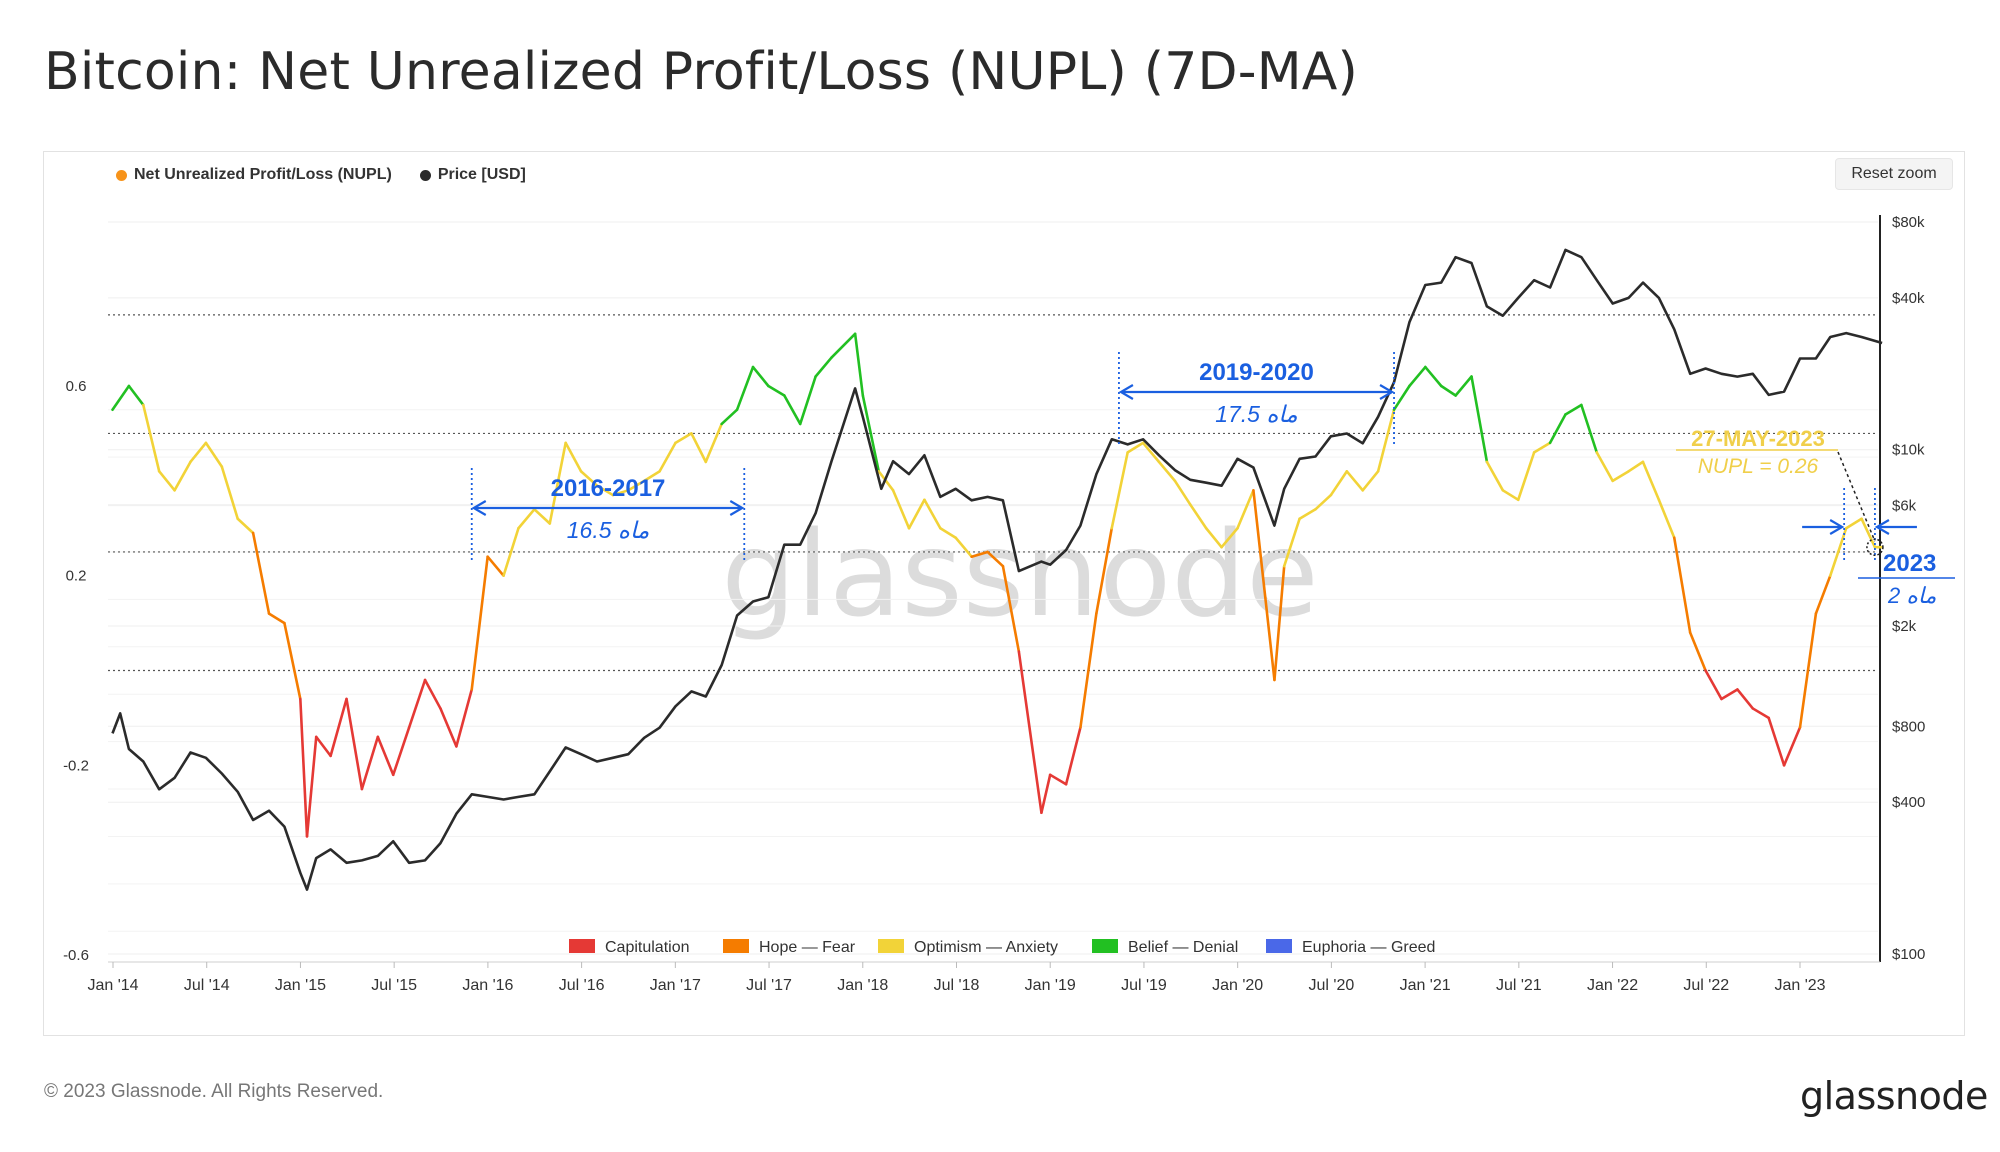  I want to click on x-tick-label-7: Jul '17, so click(769, 985).